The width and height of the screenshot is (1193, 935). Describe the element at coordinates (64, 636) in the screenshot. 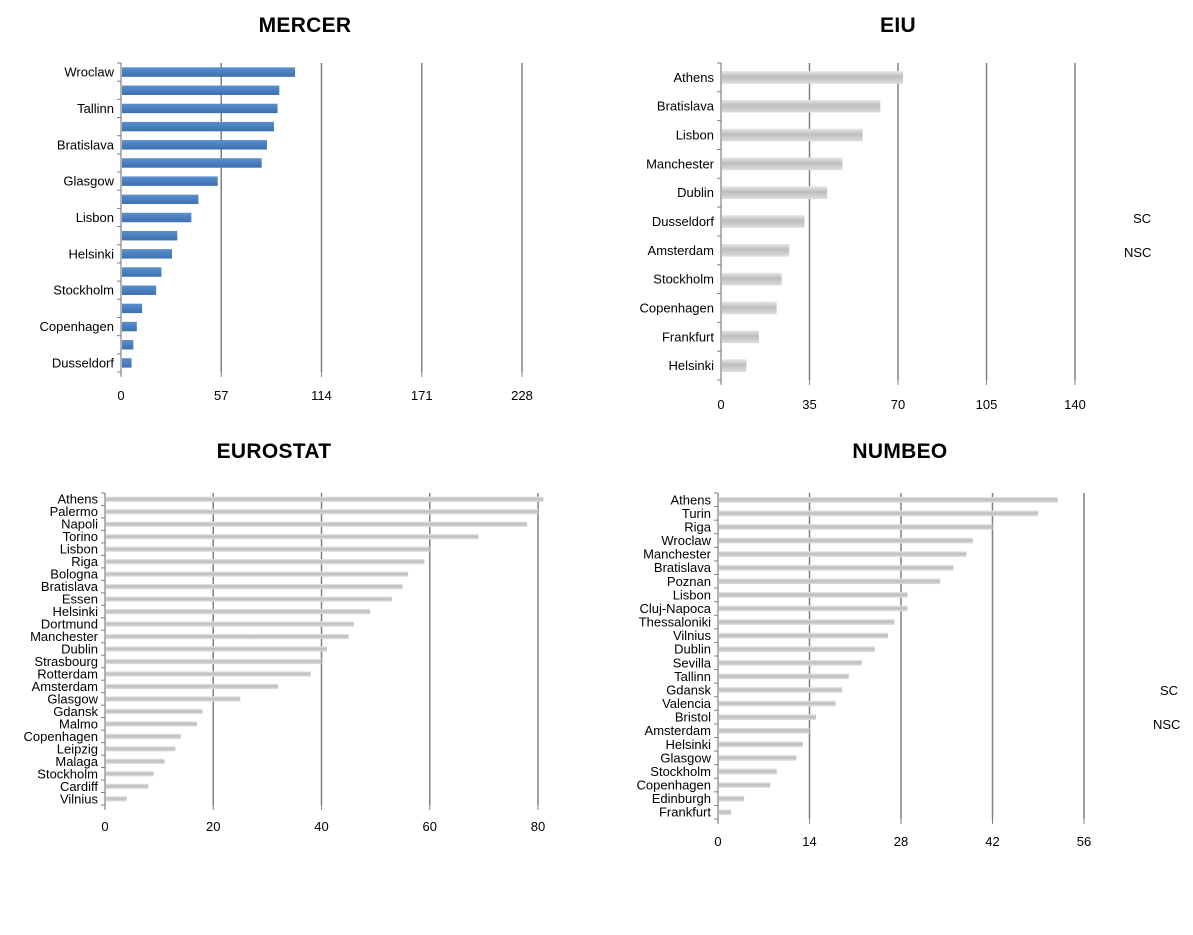

I see `eurostat-category-label: Manchester` at that location.